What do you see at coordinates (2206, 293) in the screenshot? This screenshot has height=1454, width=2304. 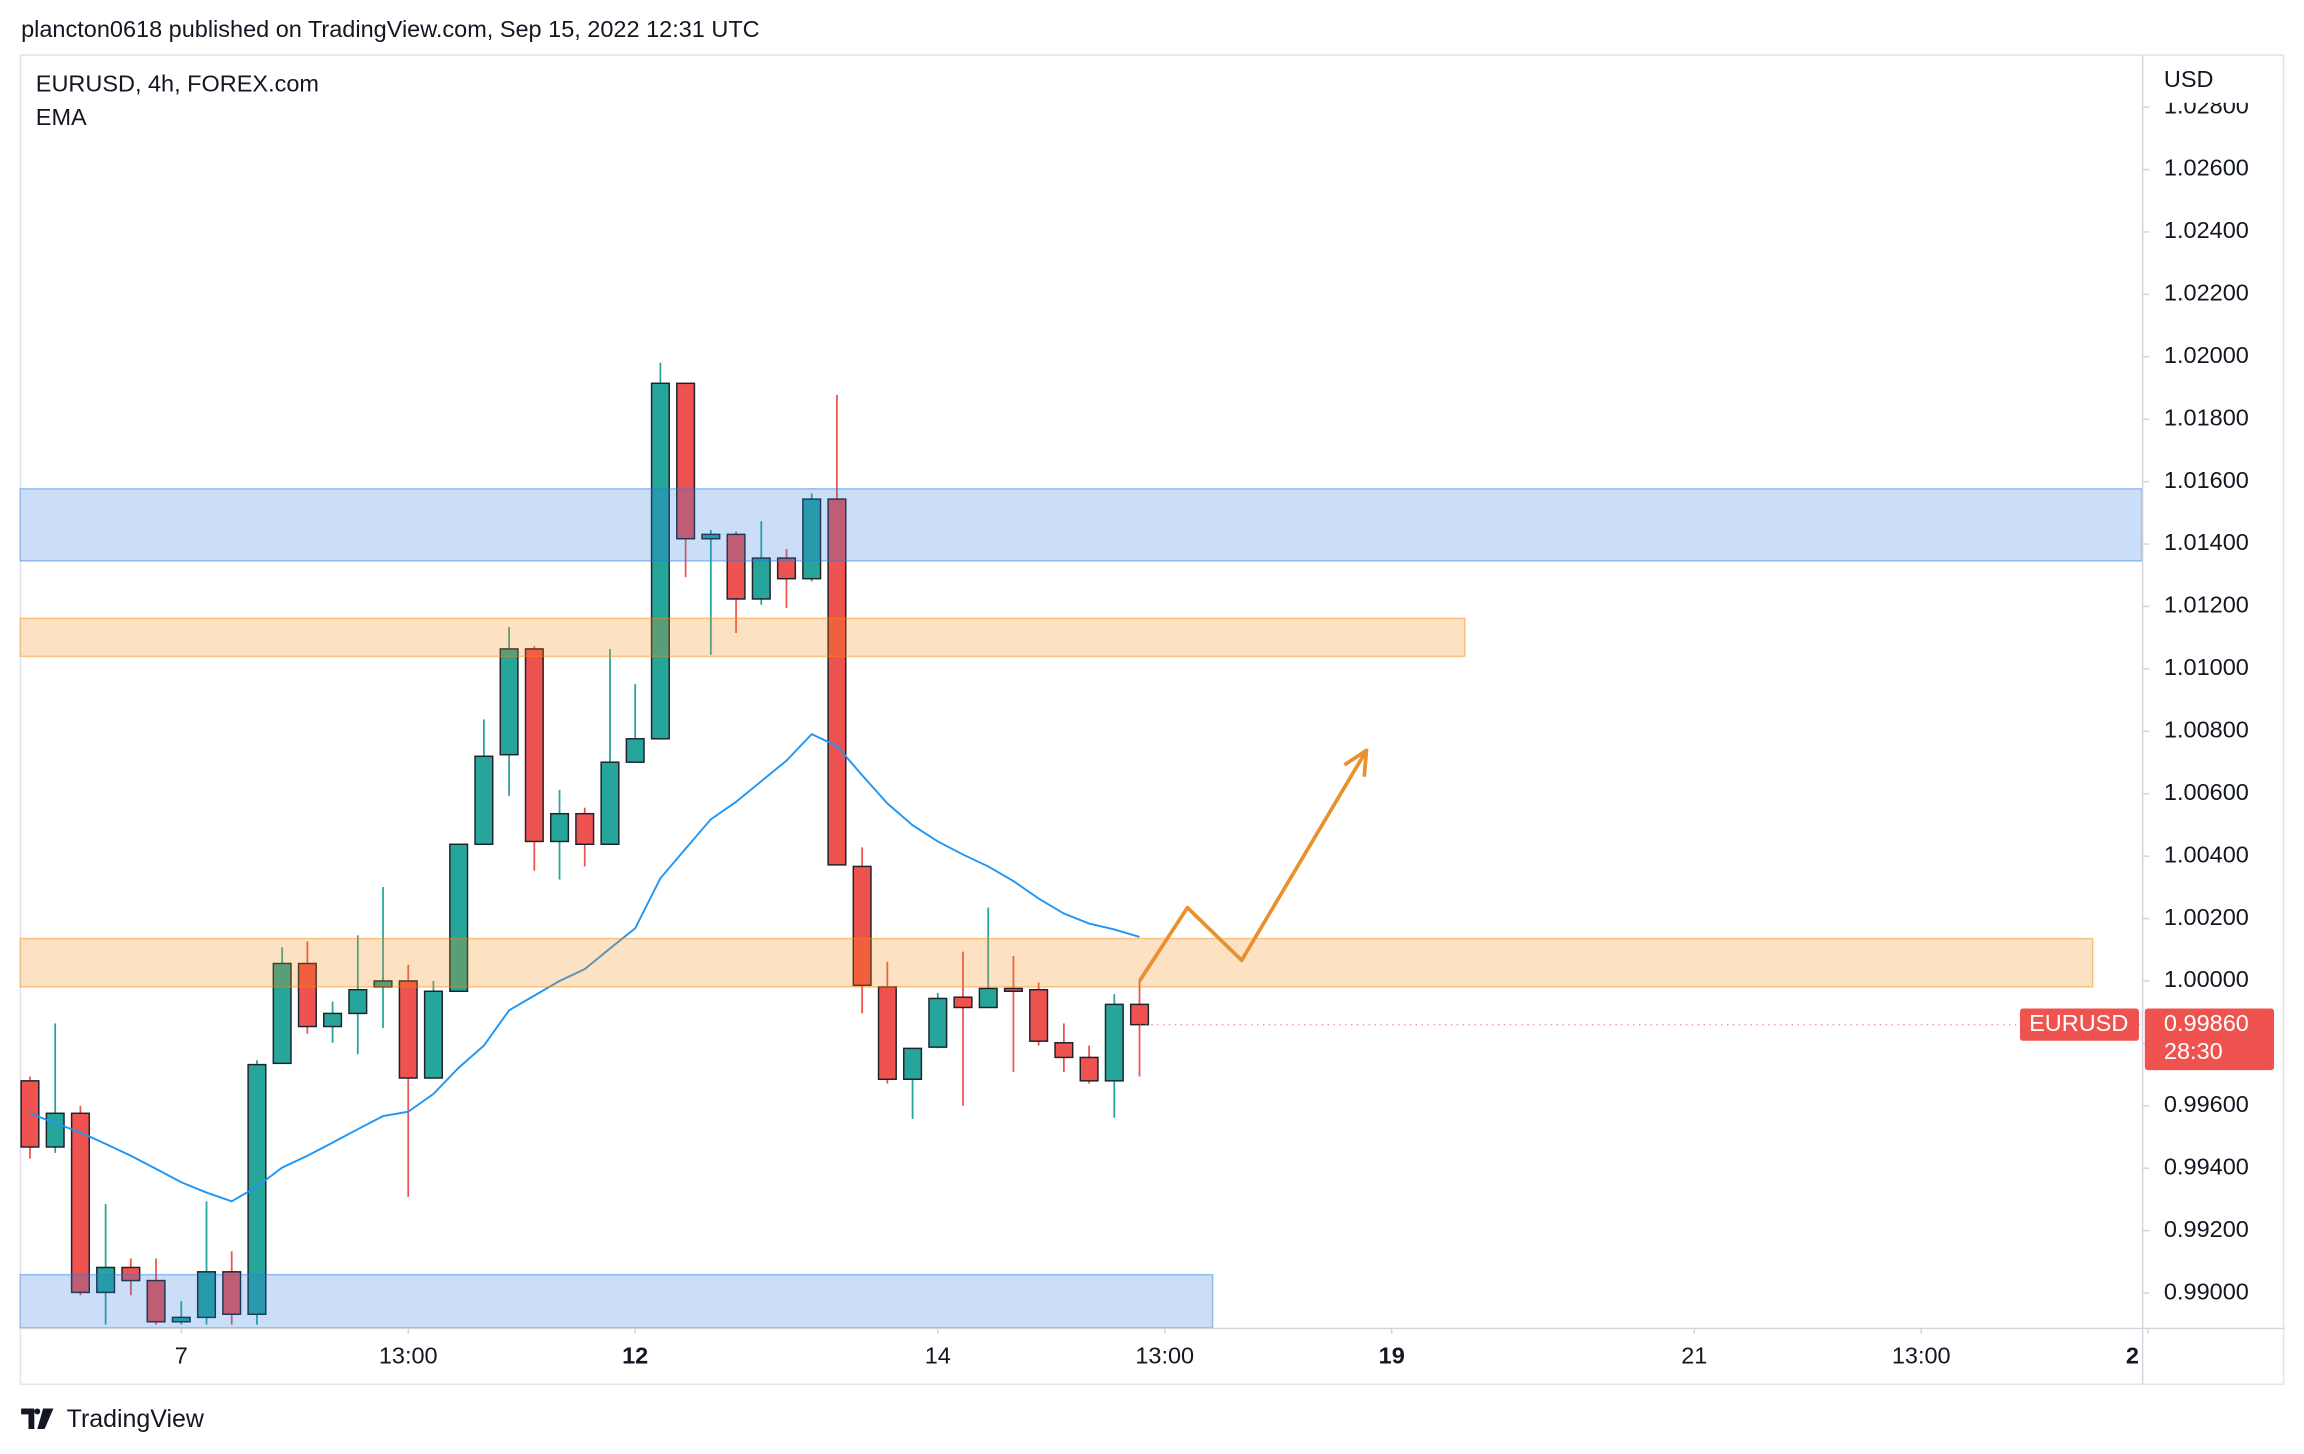 I see `y-tick-label: 1.02200` at bounding box center [2206, 293].